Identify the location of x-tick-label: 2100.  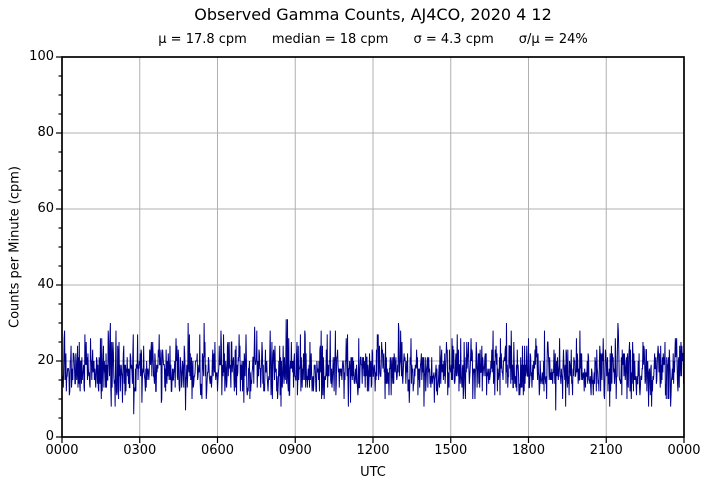
(606, 450).